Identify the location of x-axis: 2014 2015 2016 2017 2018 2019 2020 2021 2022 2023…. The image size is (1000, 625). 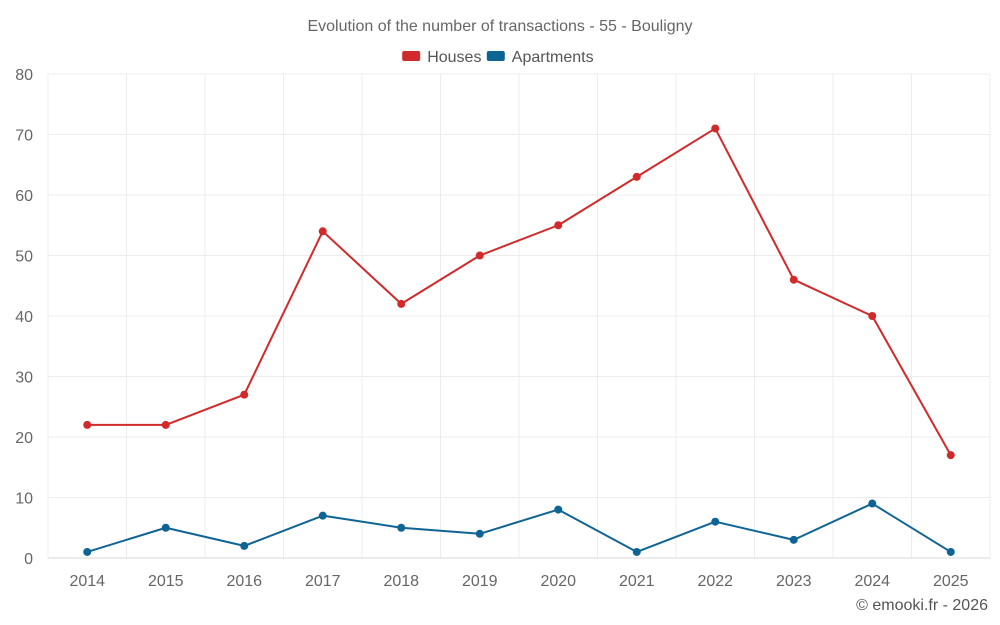
(519, 573).